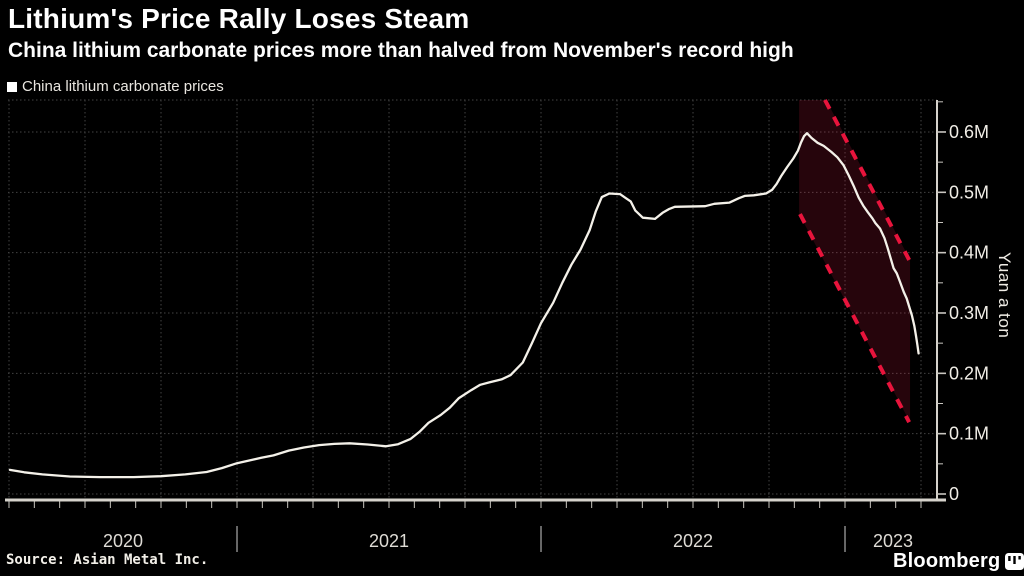 The width and height of the screenshot is (1024, 576). What do you see at coordinates (107, 560) in the screenshot?
I see `source-note: Source: Asian Metal Inc.` at bounding box center [107, 560].